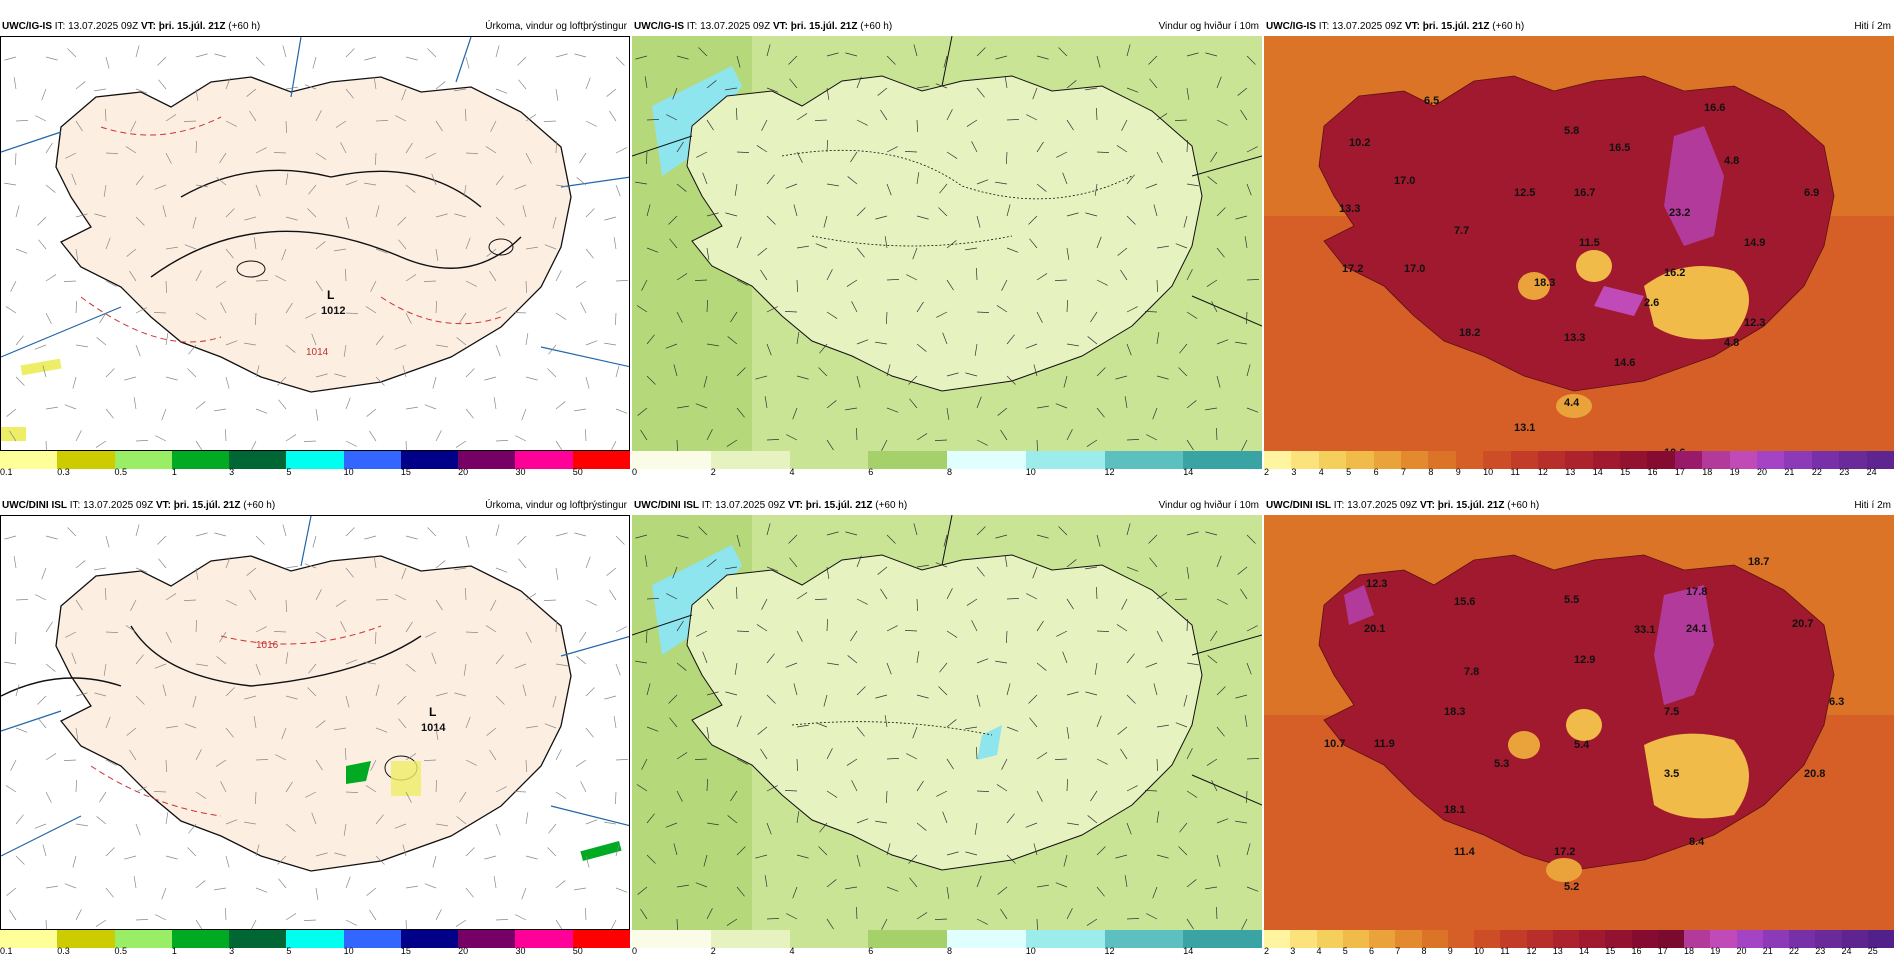 The image size is (1900, 957). I want to click on init-time: 13.07.2025 09Z, so click(103, 26).